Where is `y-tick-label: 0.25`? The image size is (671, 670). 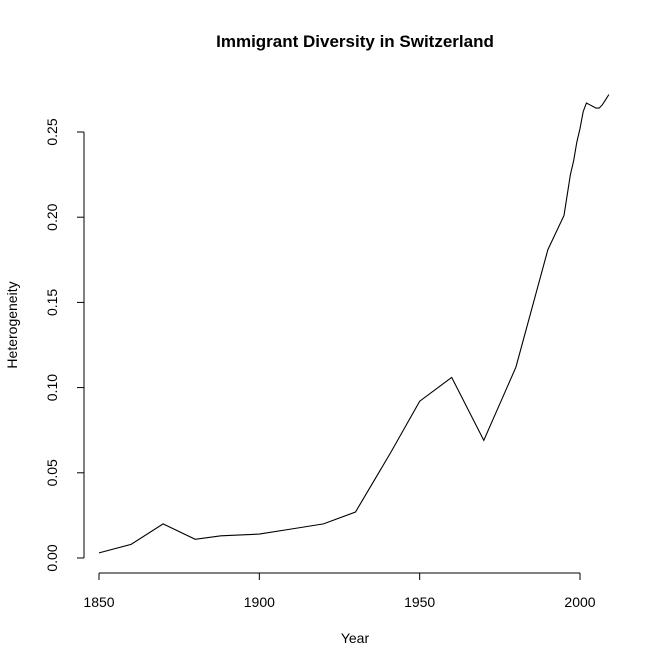 y-tick-label: 0.25 is located at coordinates (52, 131).